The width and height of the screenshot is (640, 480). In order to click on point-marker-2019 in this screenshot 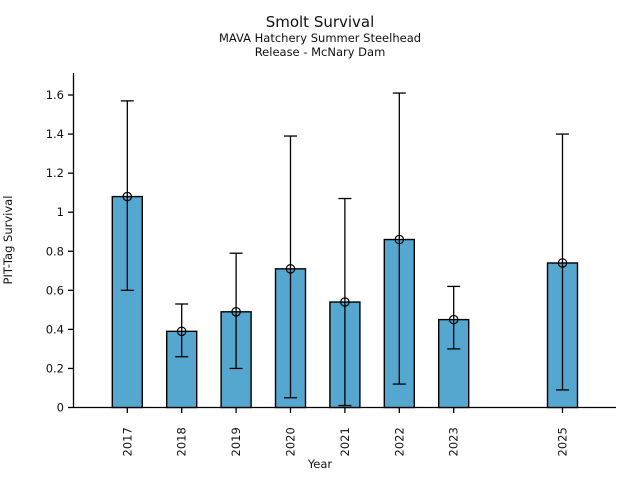, I will do `click(236, 312)`.